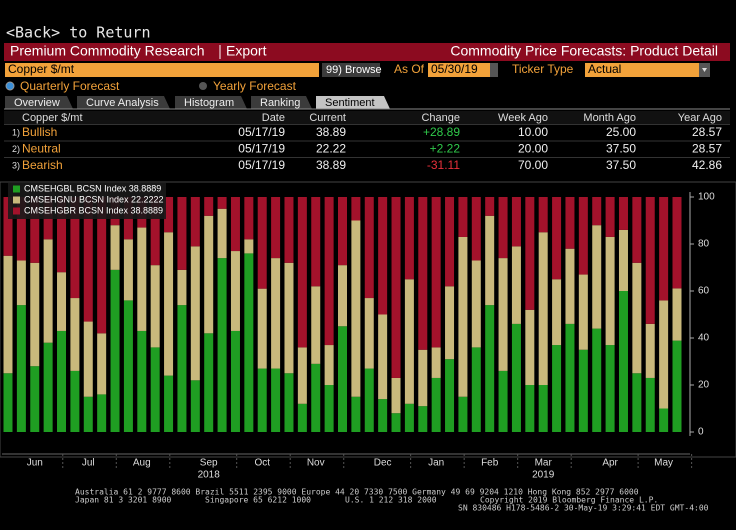  I want to click on row-label: Bearish, so click(42, 165).